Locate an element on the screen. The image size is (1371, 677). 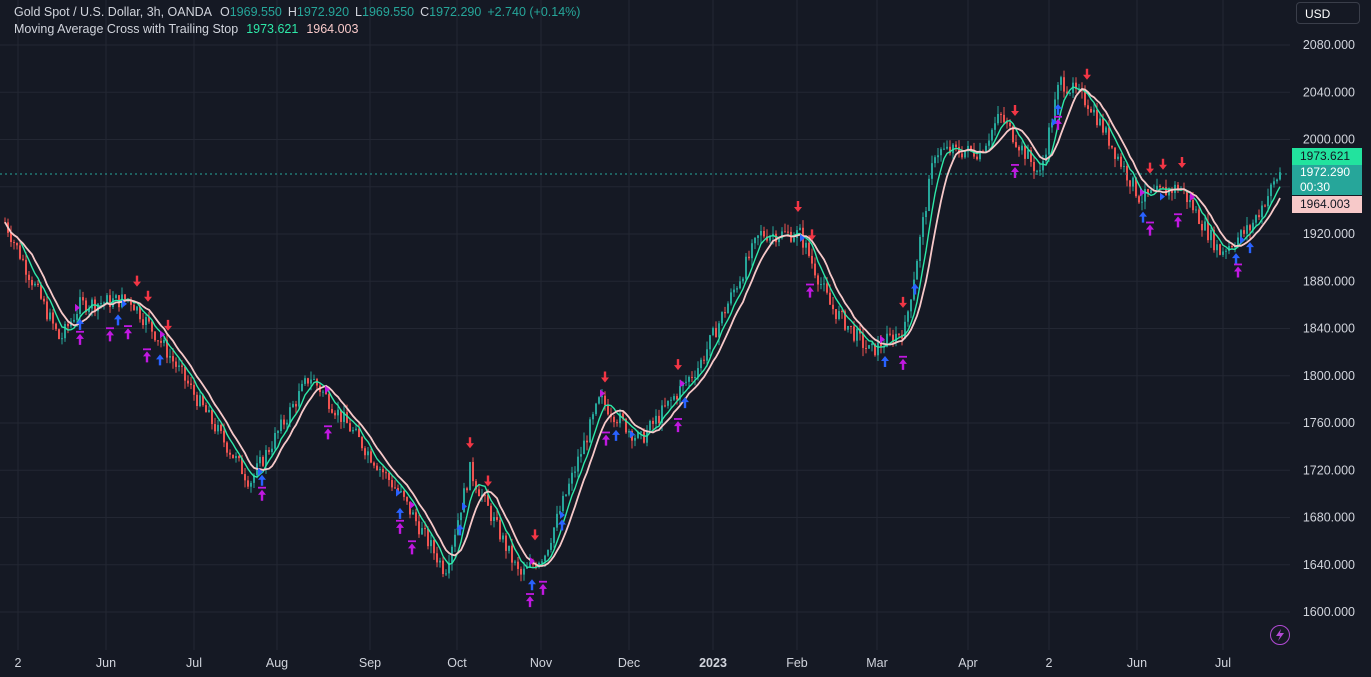
x-tick-label: Oct is located at coordinates (457, 663).